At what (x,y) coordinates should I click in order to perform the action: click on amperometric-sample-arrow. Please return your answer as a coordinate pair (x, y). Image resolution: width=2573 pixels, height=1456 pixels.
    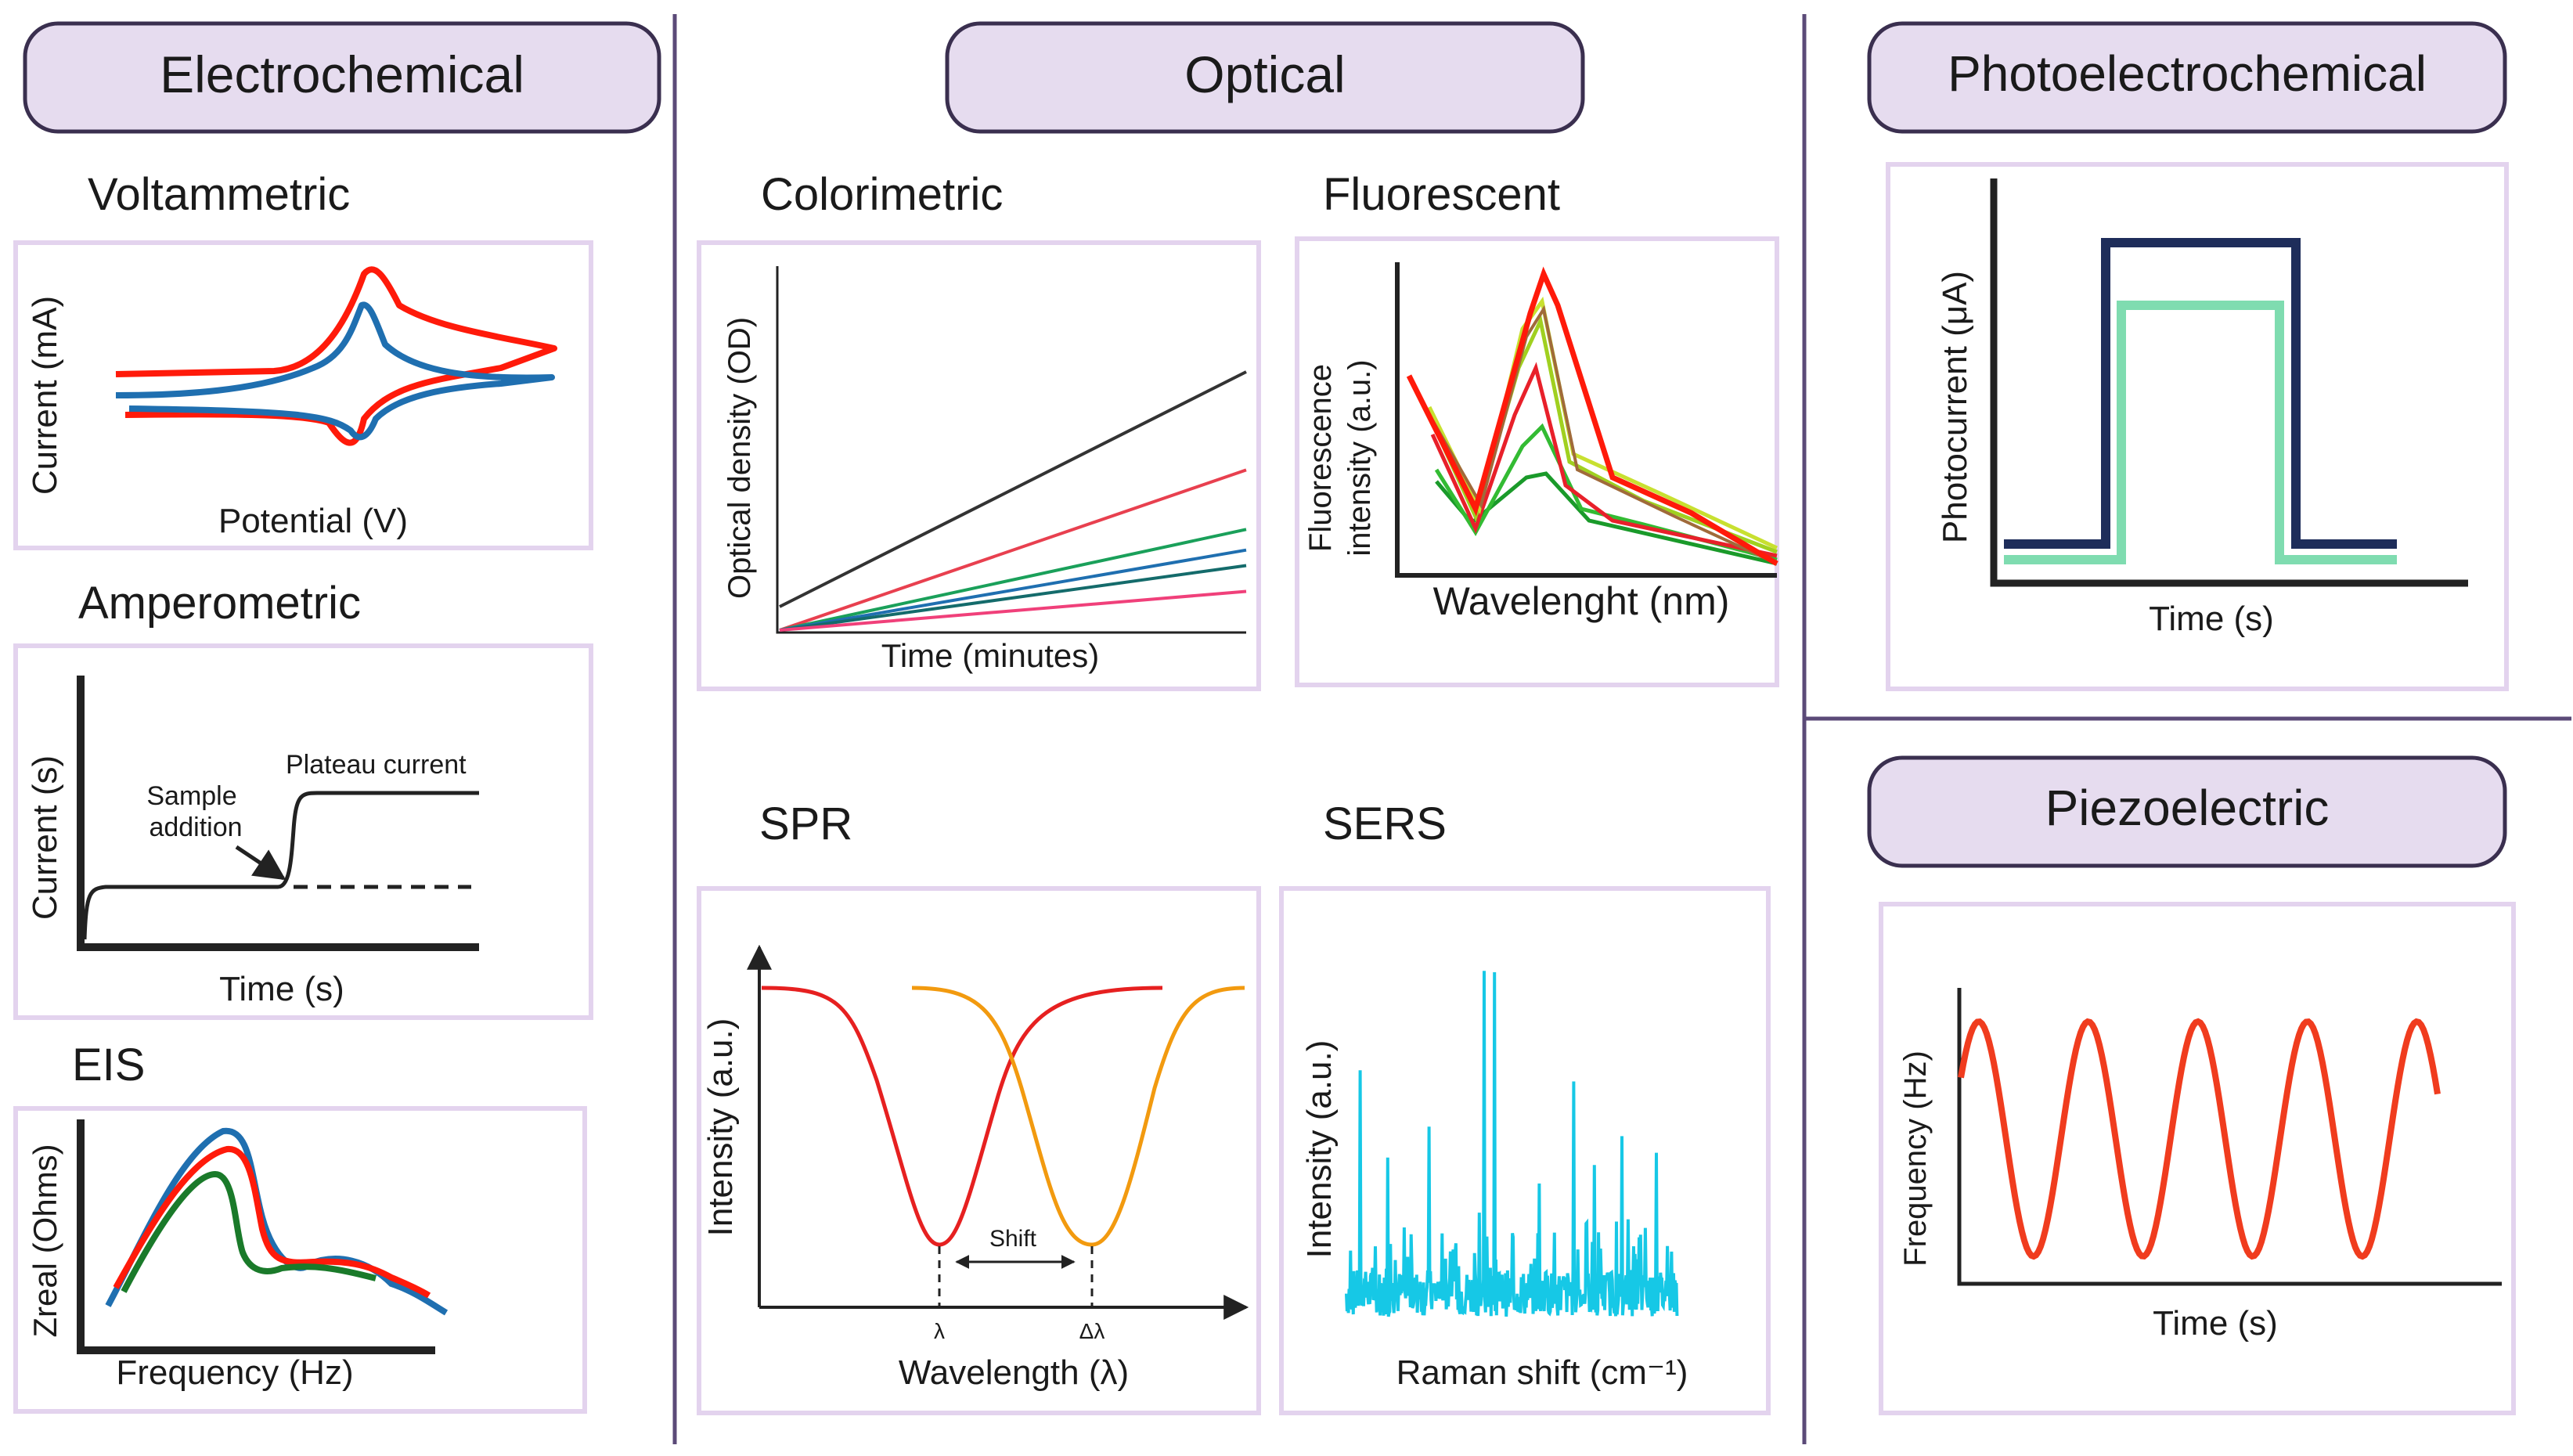
    Looking at the image, I should click on (260, 863).